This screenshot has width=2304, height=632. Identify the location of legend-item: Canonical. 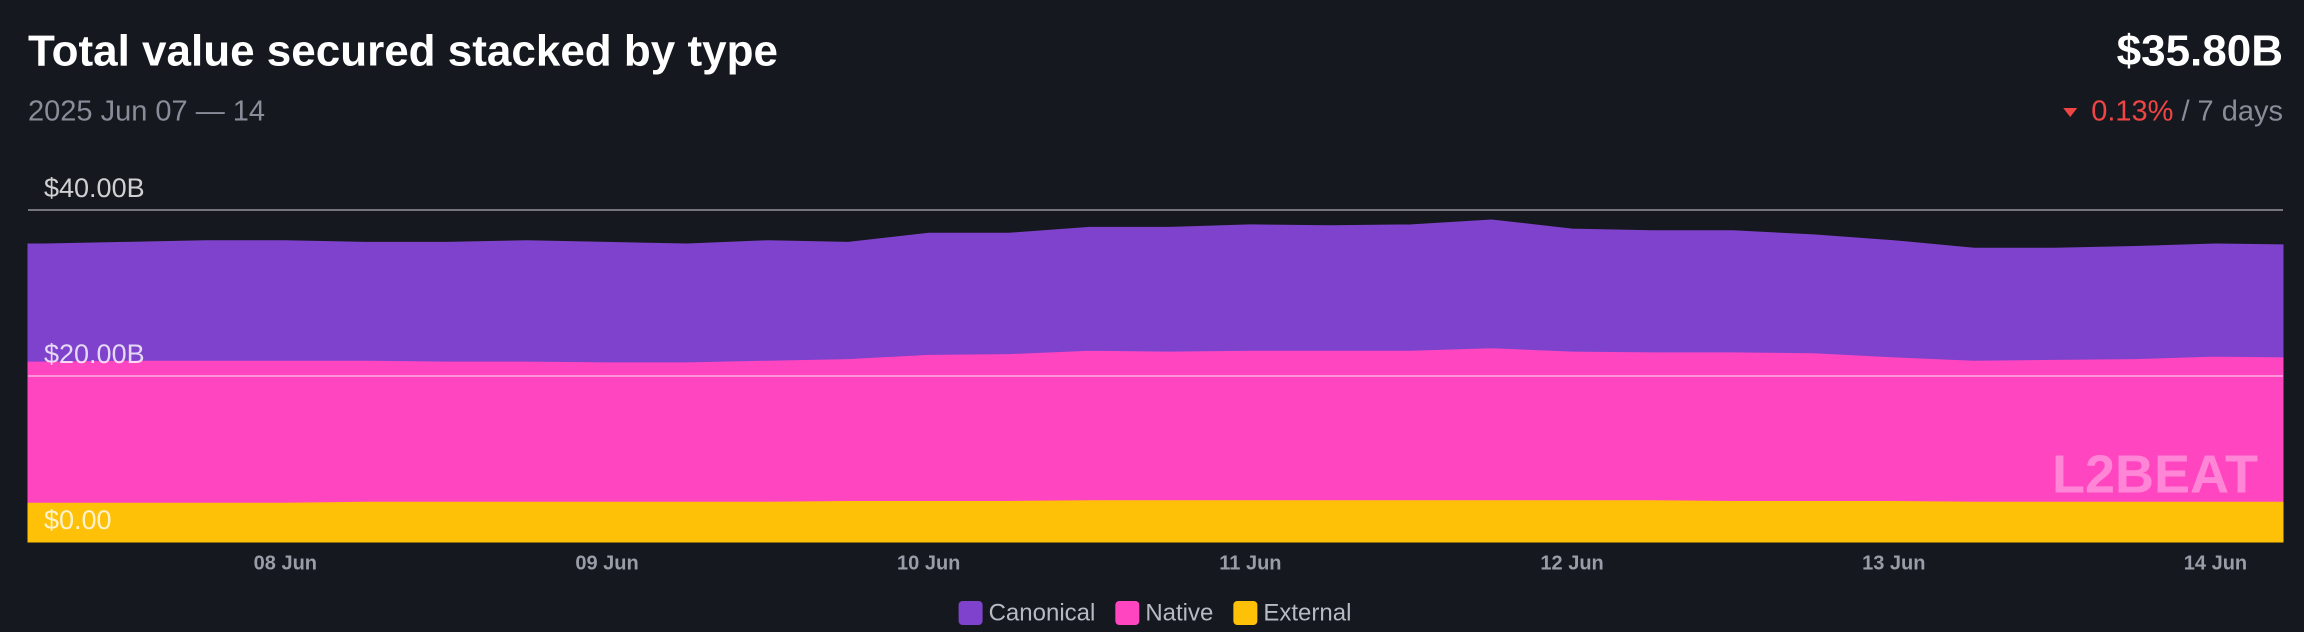
(1027, 612).